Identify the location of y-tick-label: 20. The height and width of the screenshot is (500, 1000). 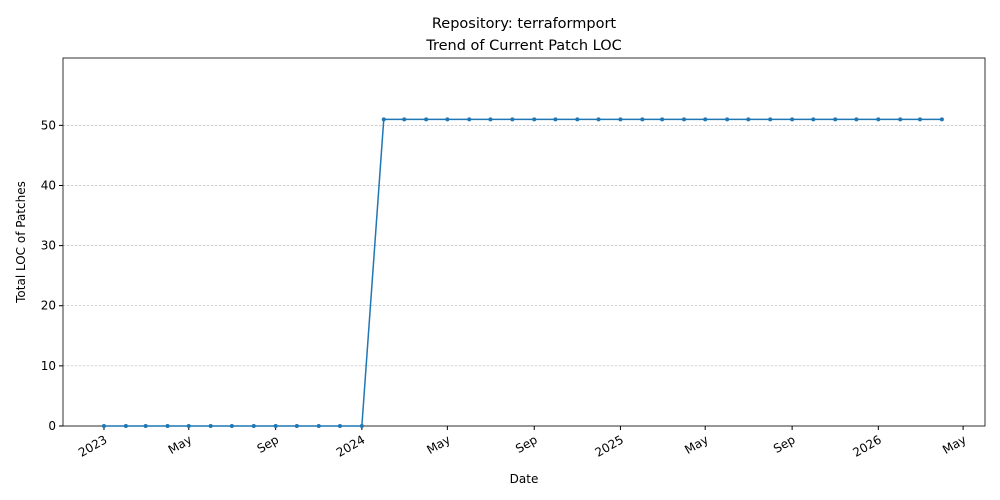
(48, 306).